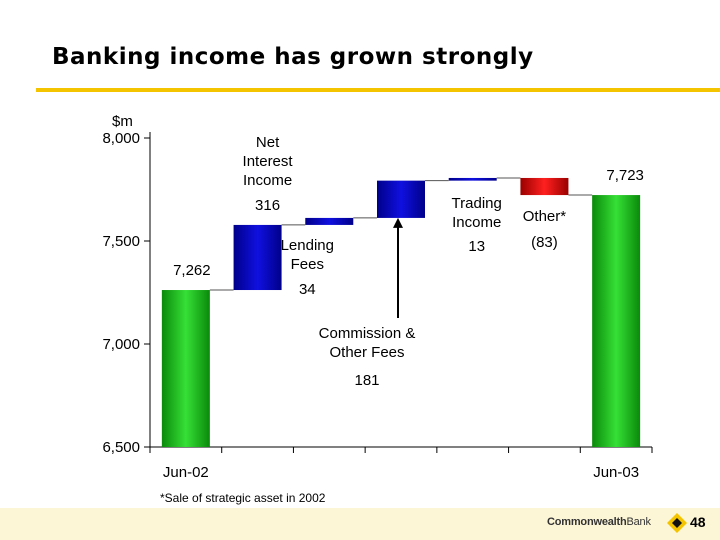  What do you see at coordinates (293, 57) in the screenshot?
I see `slide-title: Banking income has grown strongly` at bounding box center [293, 57].